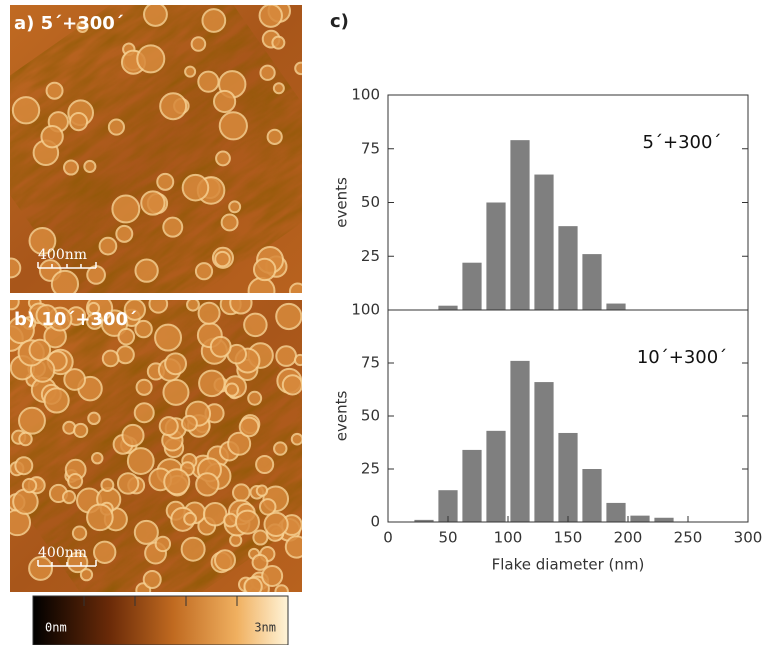 The image size is (767, 645). I want to click on annotation: 10´+300´, so click(682, 357).